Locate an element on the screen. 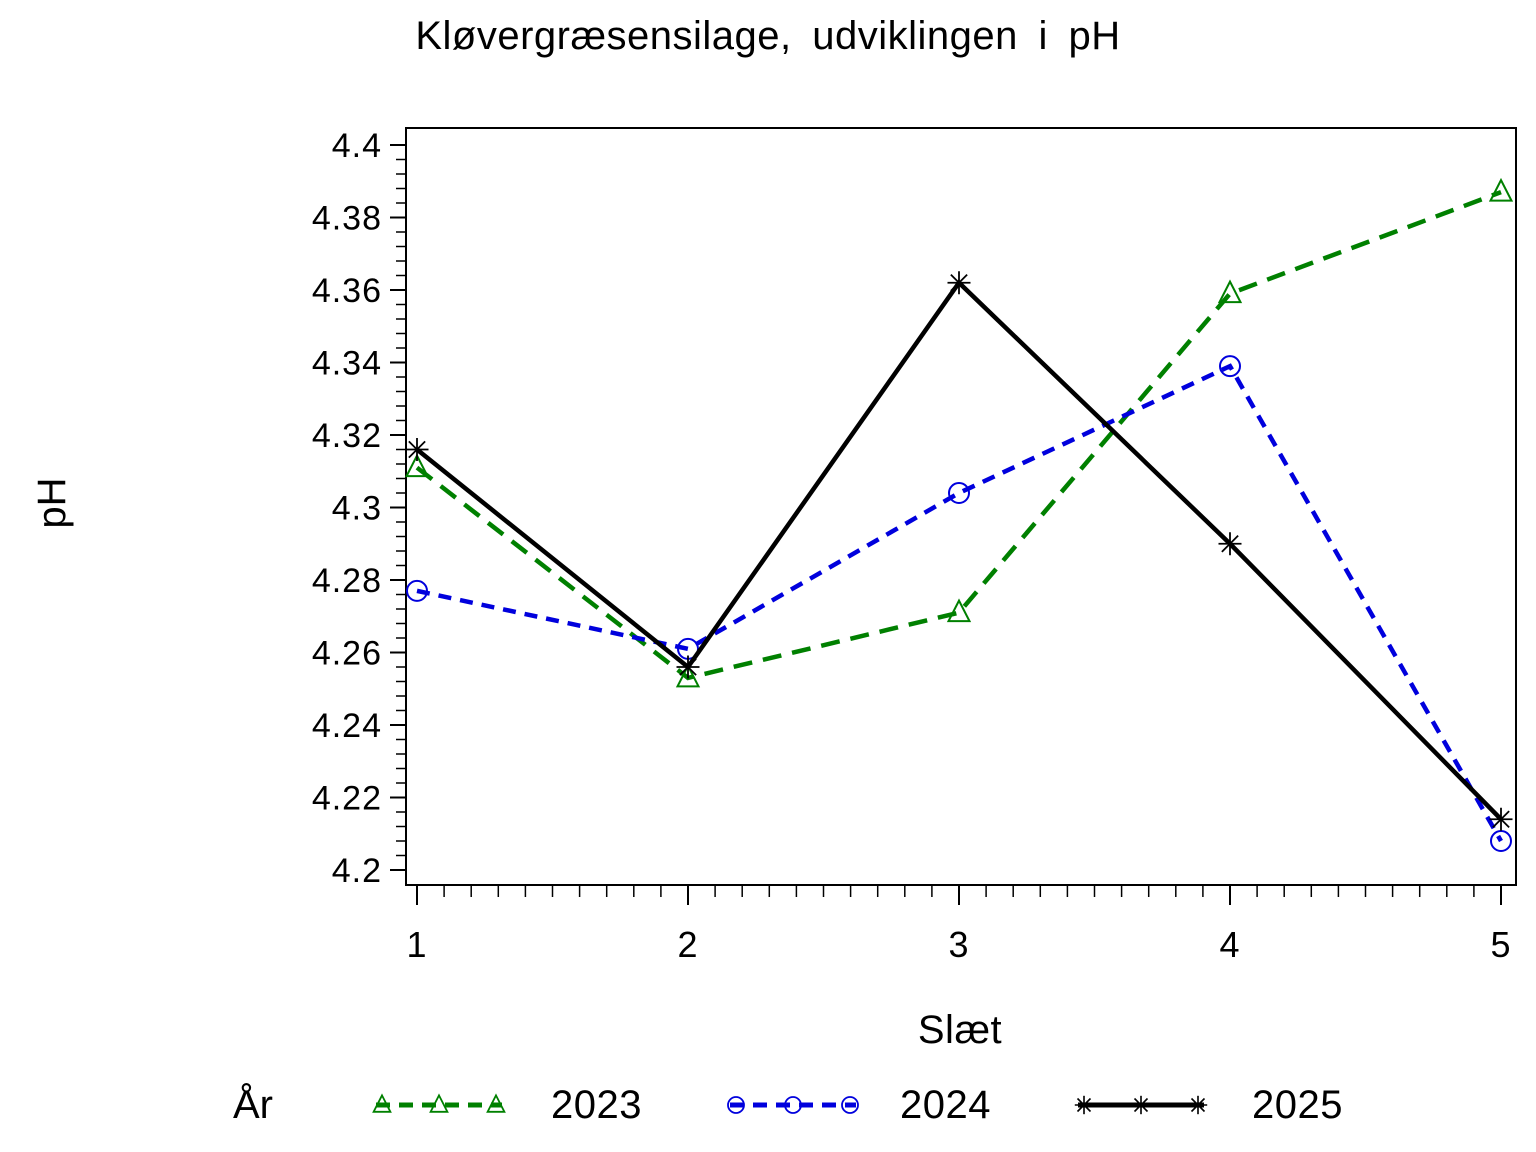 This screenshot has height=1152, width=1536. y-tick-label: 4.2 is located at coordinates (357, 871).